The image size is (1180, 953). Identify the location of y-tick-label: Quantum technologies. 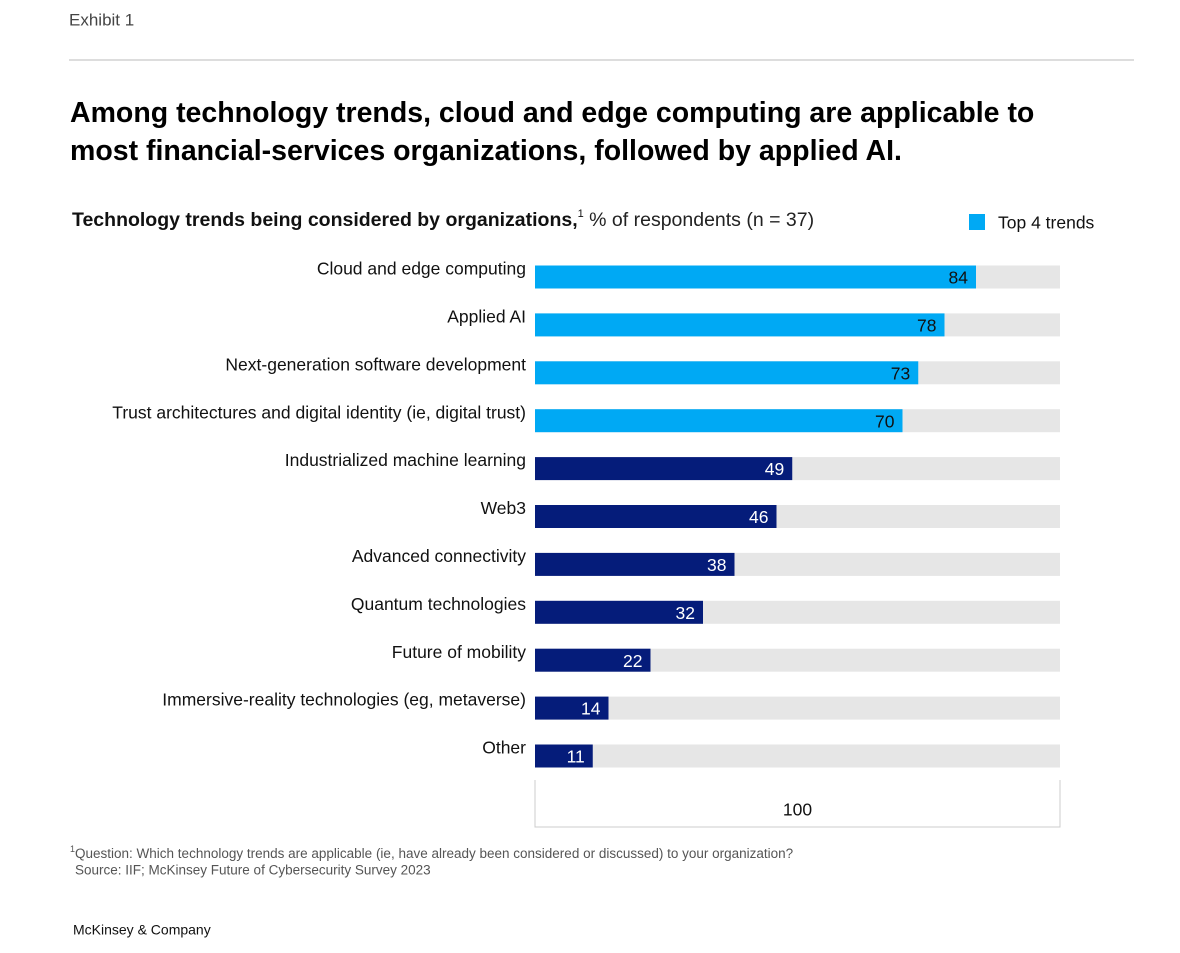
(438, 604).